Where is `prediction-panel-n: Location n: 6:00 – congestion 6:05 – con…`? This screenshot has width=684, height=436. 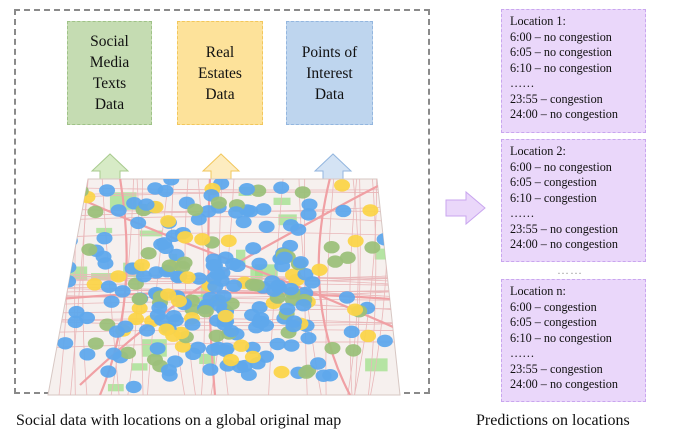 prediction-panel-n: Location n: 6:00 – congestion 6:05 – con… is located at coordinates (573, 340).